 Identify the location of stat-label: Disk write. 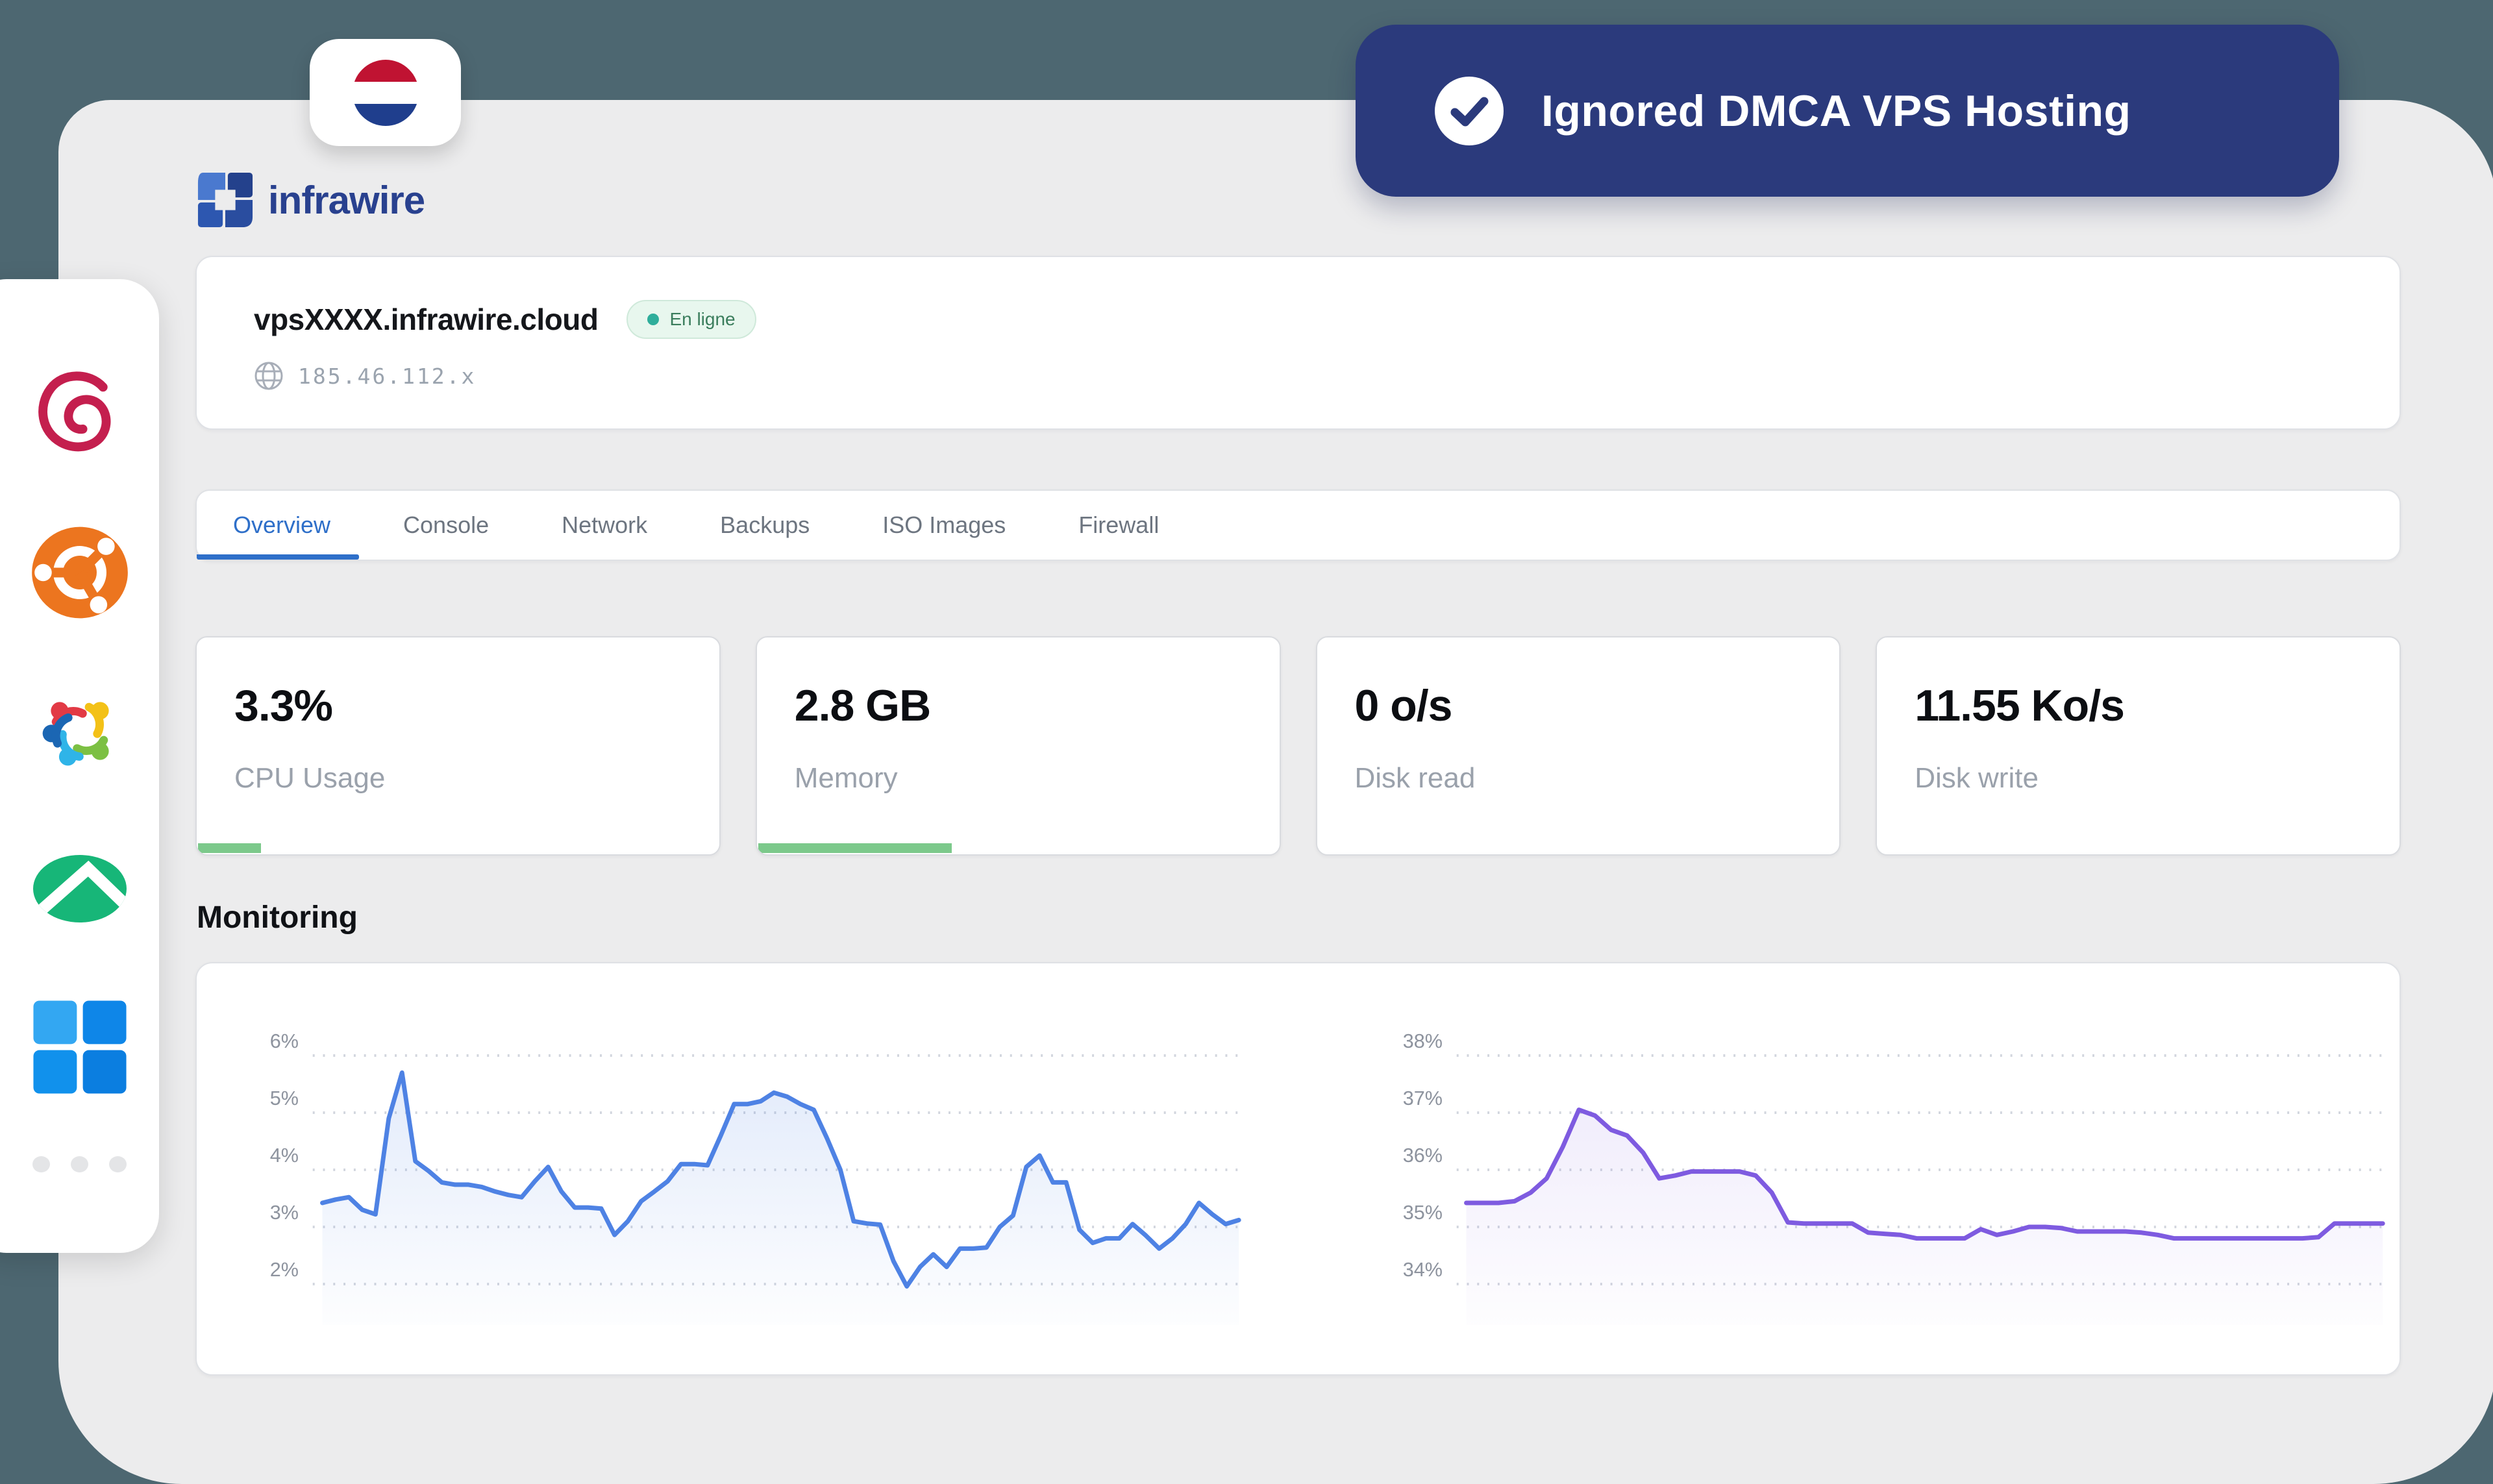
(1977, 778).